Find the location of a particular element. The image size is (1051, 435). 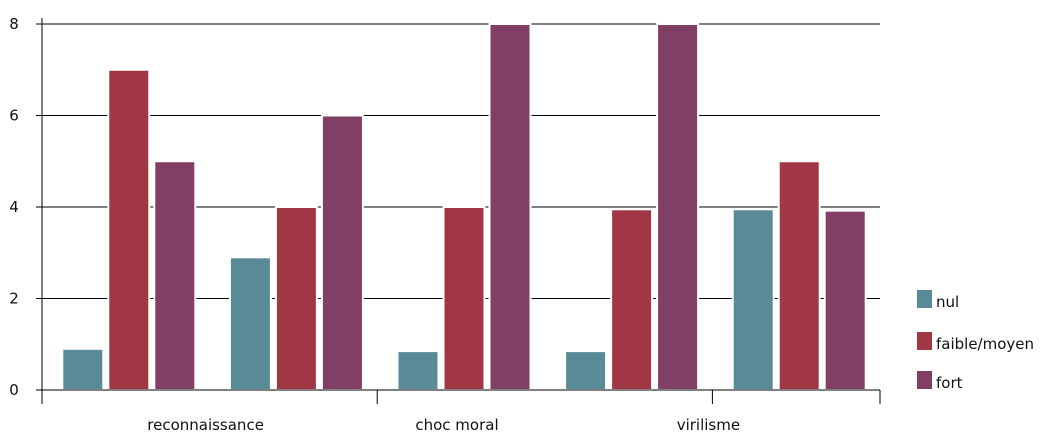

y-tick-label: 8 is located at coordinates (14, 24).